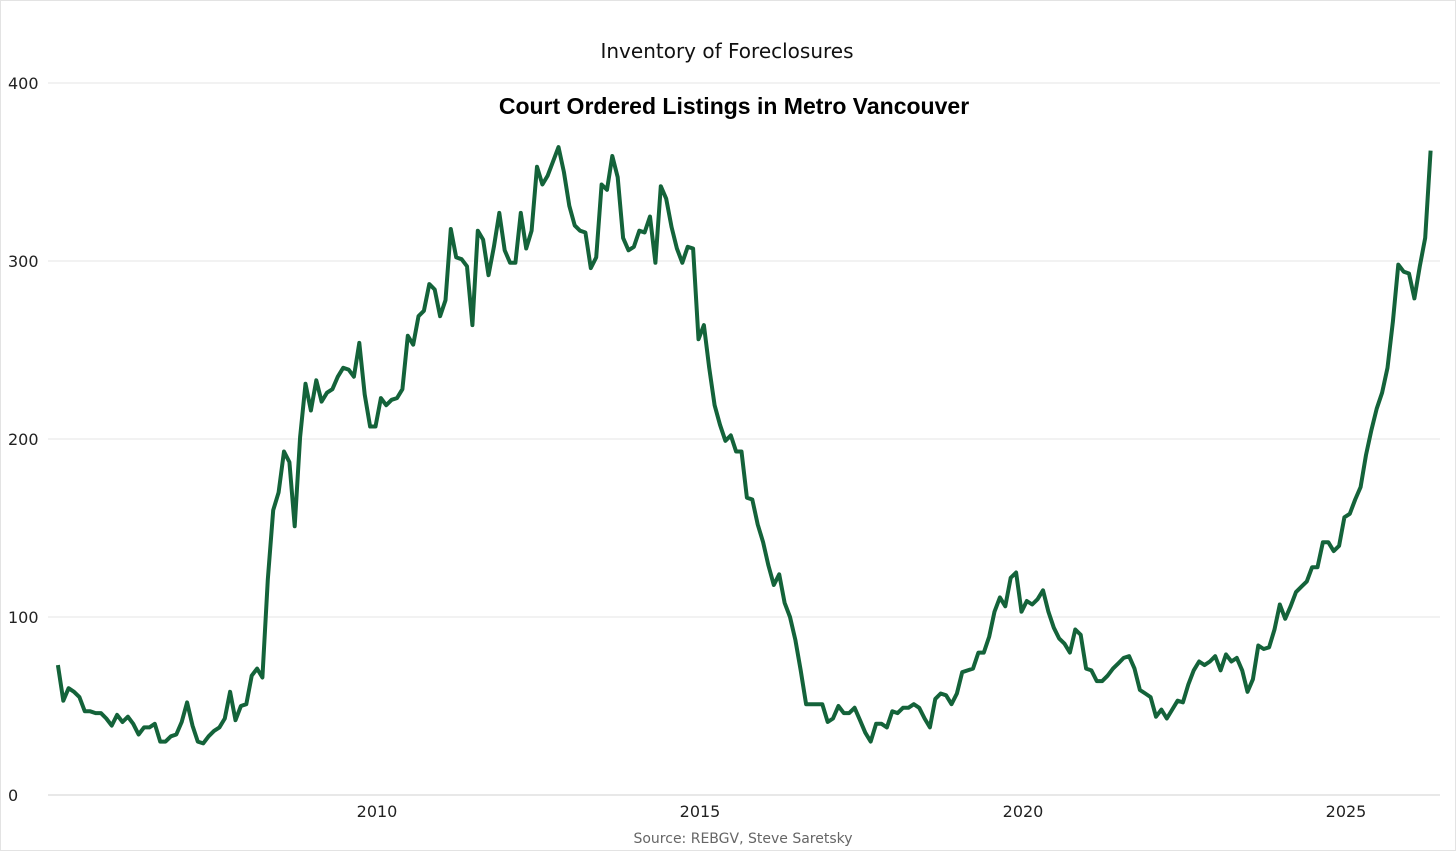 The height and width of the screenshot is (851, 1456). Describe the element at coordinates (377, 811) in the screenshot. I see `x-tick-label: 2010` at that location.